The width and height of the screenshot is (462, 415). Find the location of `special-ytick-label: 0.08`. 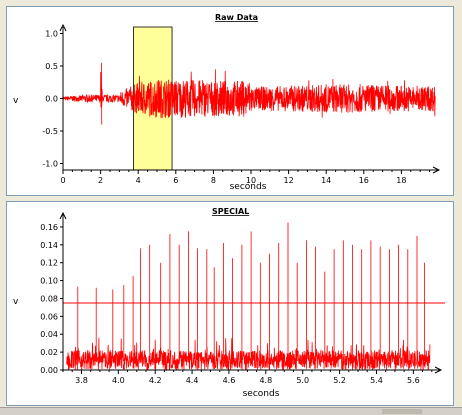

special-ytick-label: 0.08 is located at coordinates (49, 298).